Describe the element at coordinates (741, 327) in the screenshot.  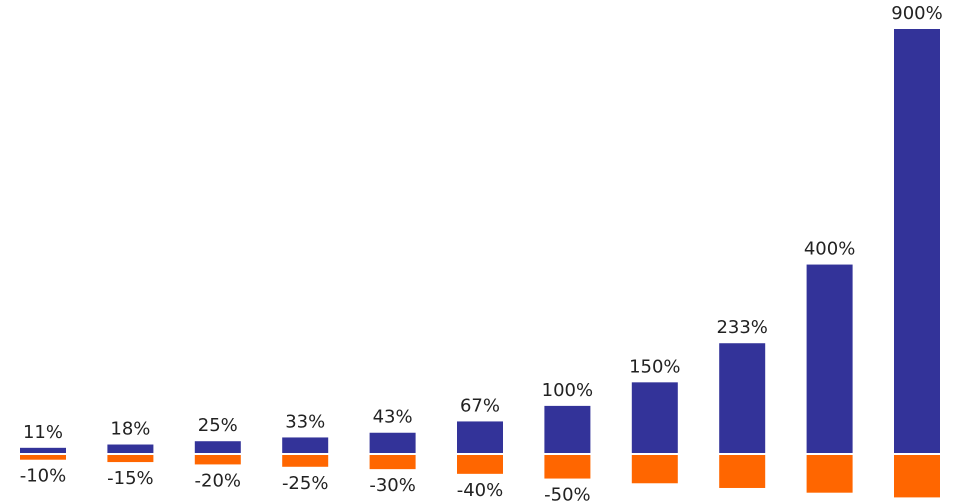
I see `positive-value-label: 233%` at that location.